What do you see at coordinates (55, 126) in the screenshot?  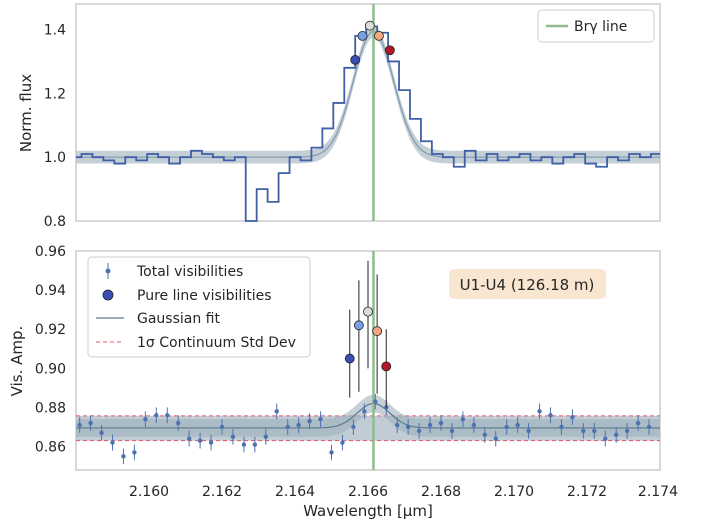 I see `flux-y-ticks: 0.8 1.0 1.2 1.4` at bounding box center [55, 126].